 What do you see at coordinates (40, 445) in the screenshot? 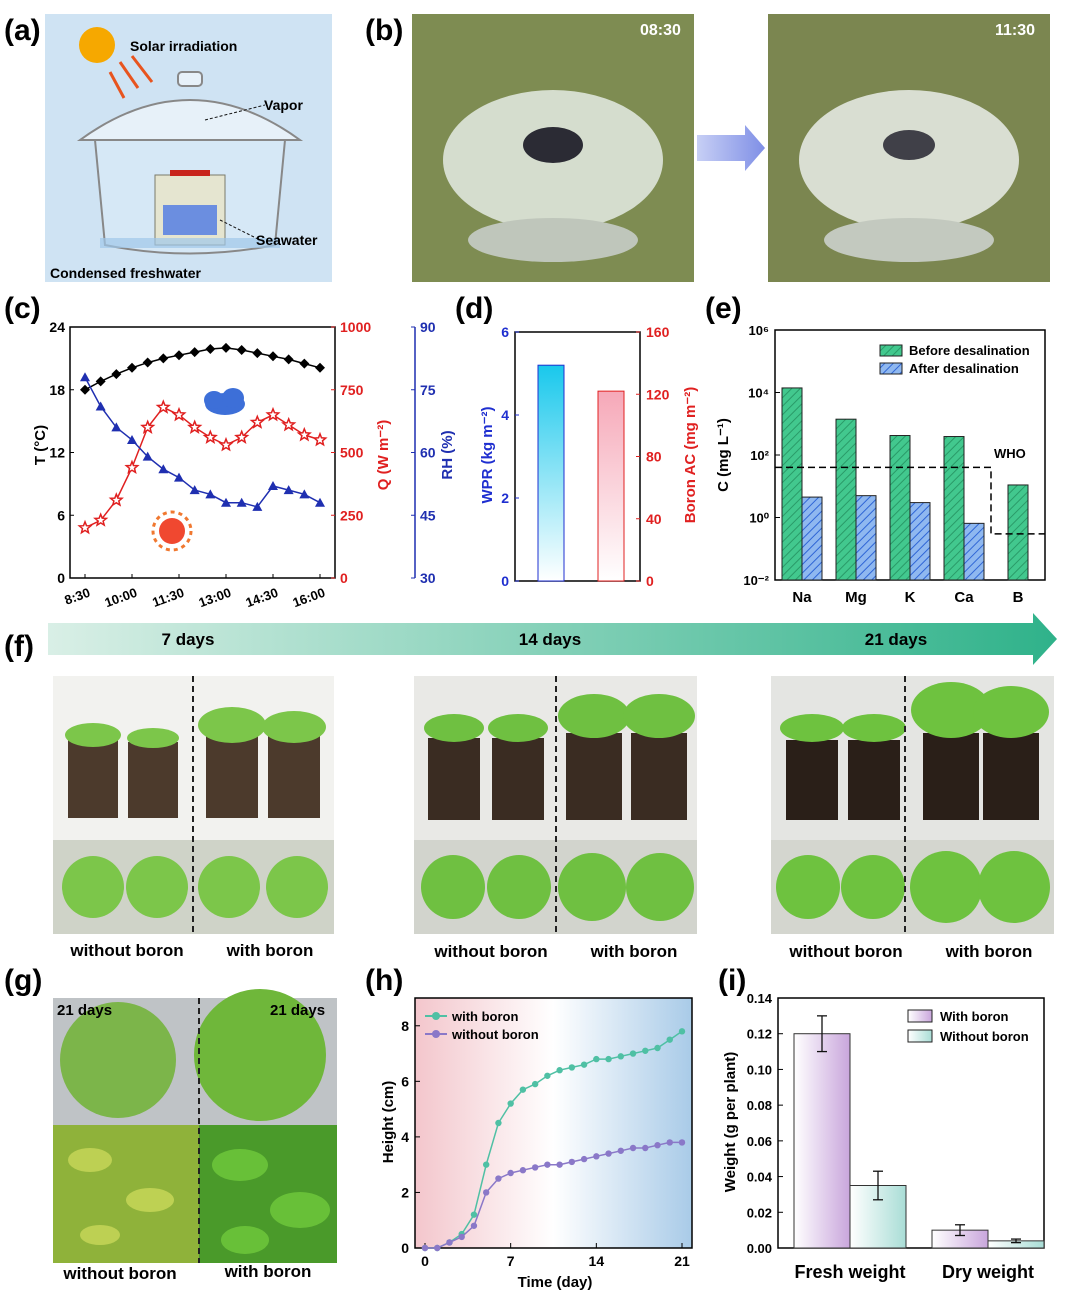
I see `chart-c-ylabel-t: T (°C)` at bounding box center [40, 445].